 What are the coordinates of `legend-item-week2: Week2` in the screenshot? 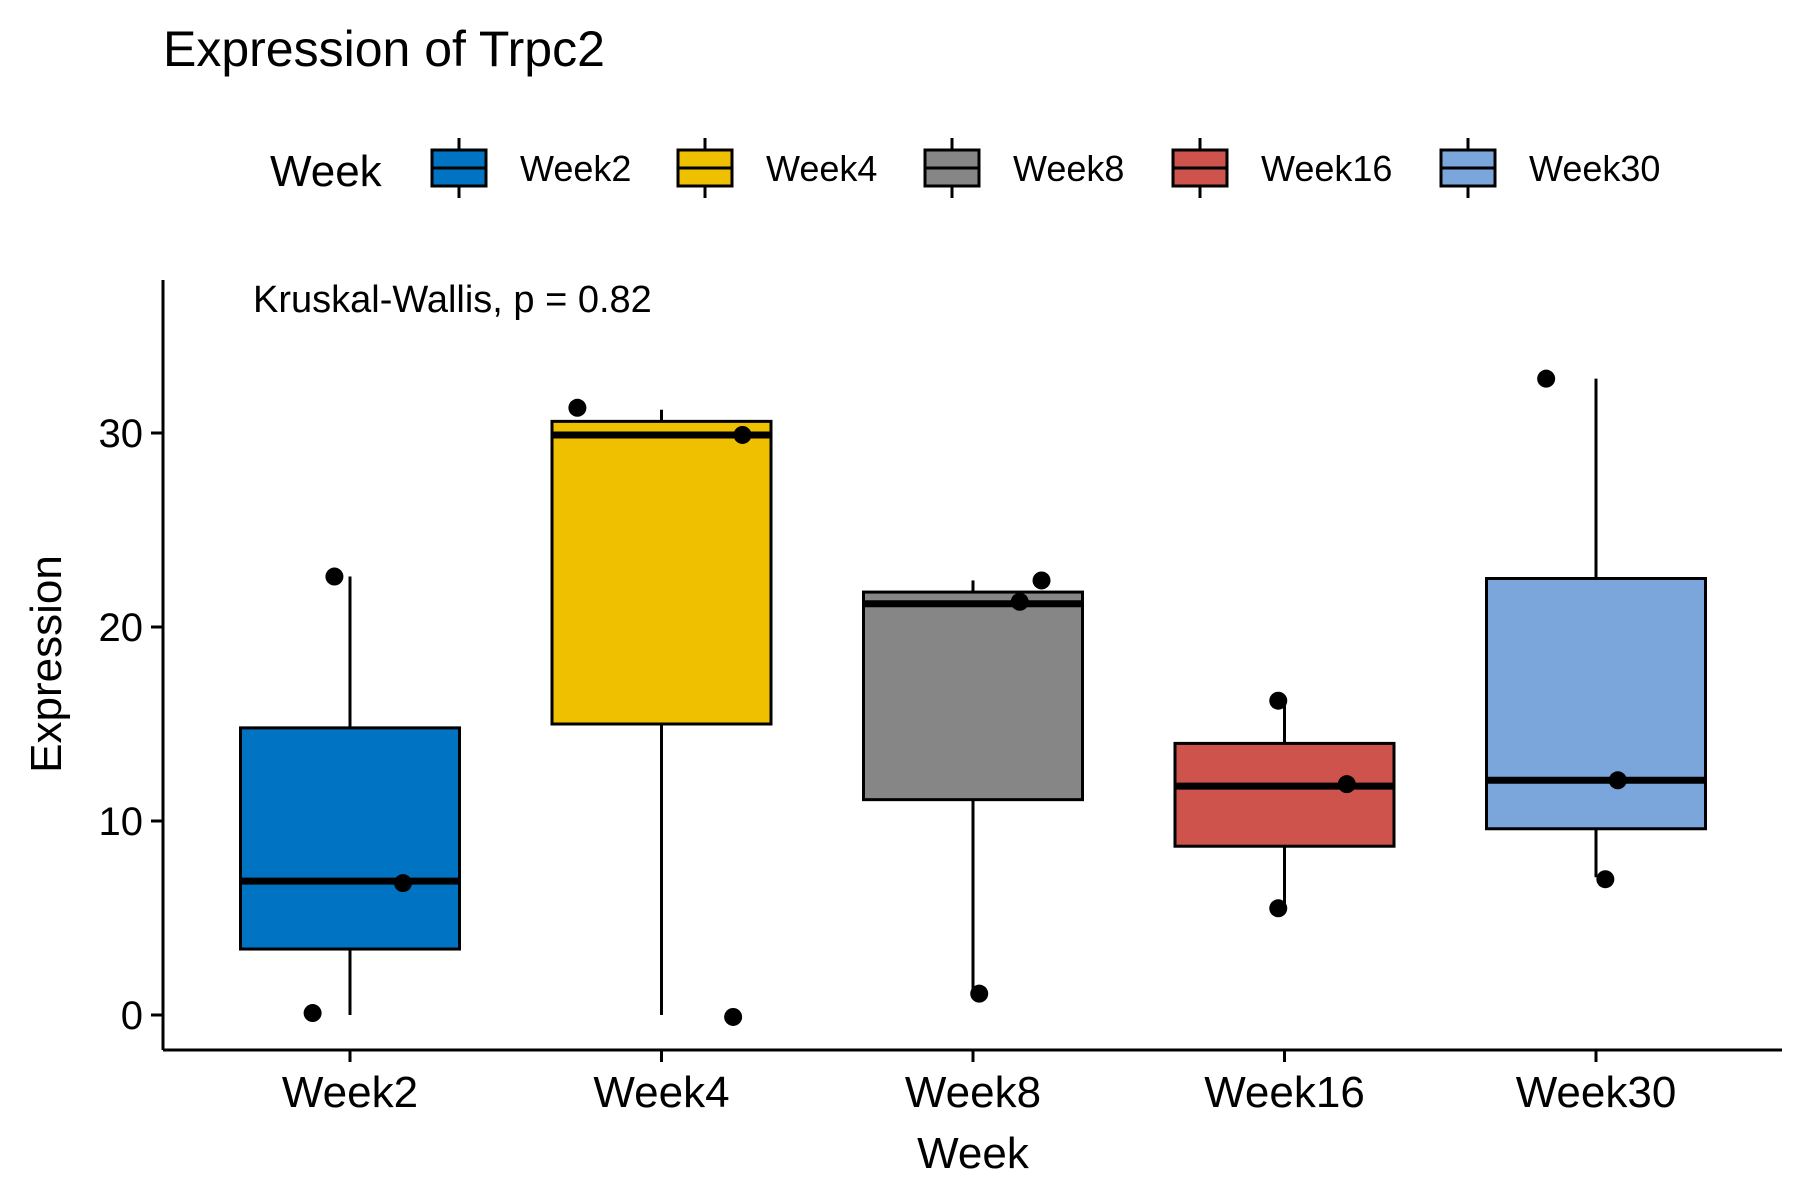 It's located at (530, 168).